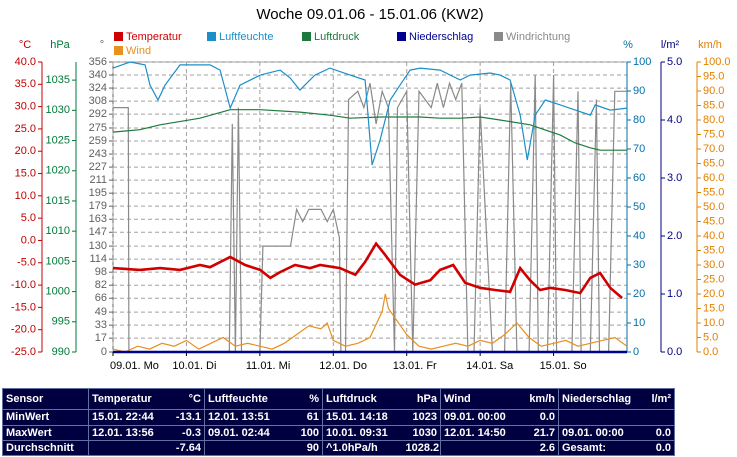  Describe the element at coordinates (58, 201) in the screenshot. I see `tick-label: 1015` at that location.